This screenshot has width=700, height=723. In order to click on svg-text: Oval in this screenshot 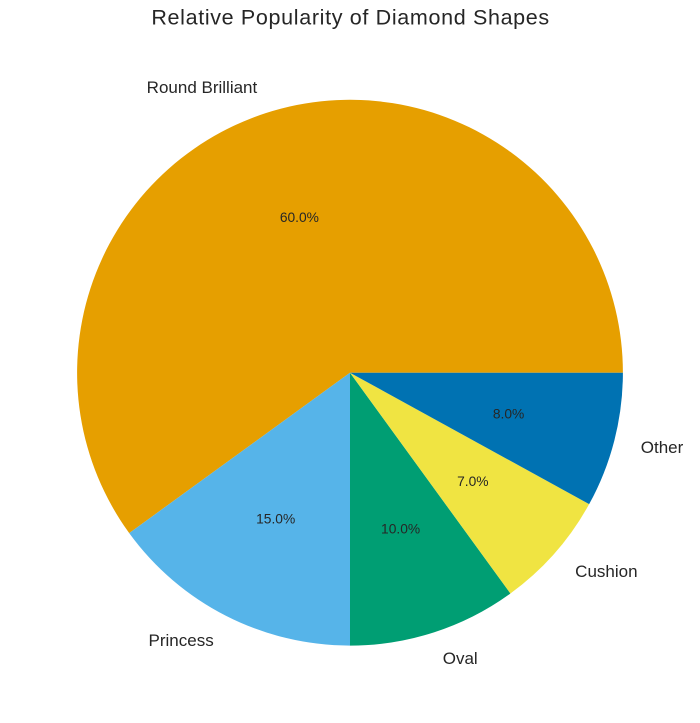, I will do `click(460, 658)`.